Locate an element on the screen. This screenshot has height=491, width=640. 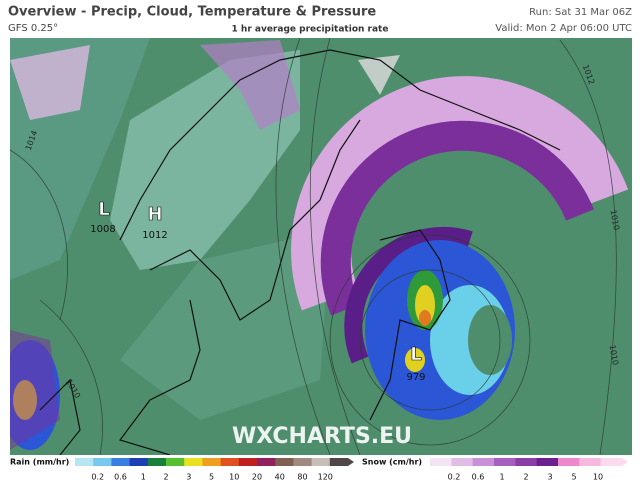
pressure-center-type: H is located at coordinates (154, 214).